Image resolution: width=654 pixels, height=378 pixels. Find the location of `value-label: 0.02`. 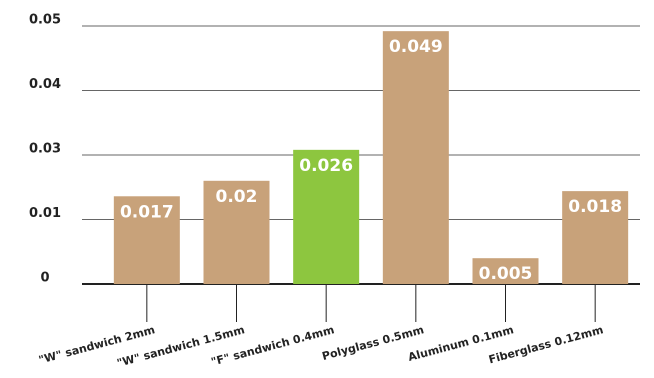

value-label: 0.02 is located at coordinates (237, 197).